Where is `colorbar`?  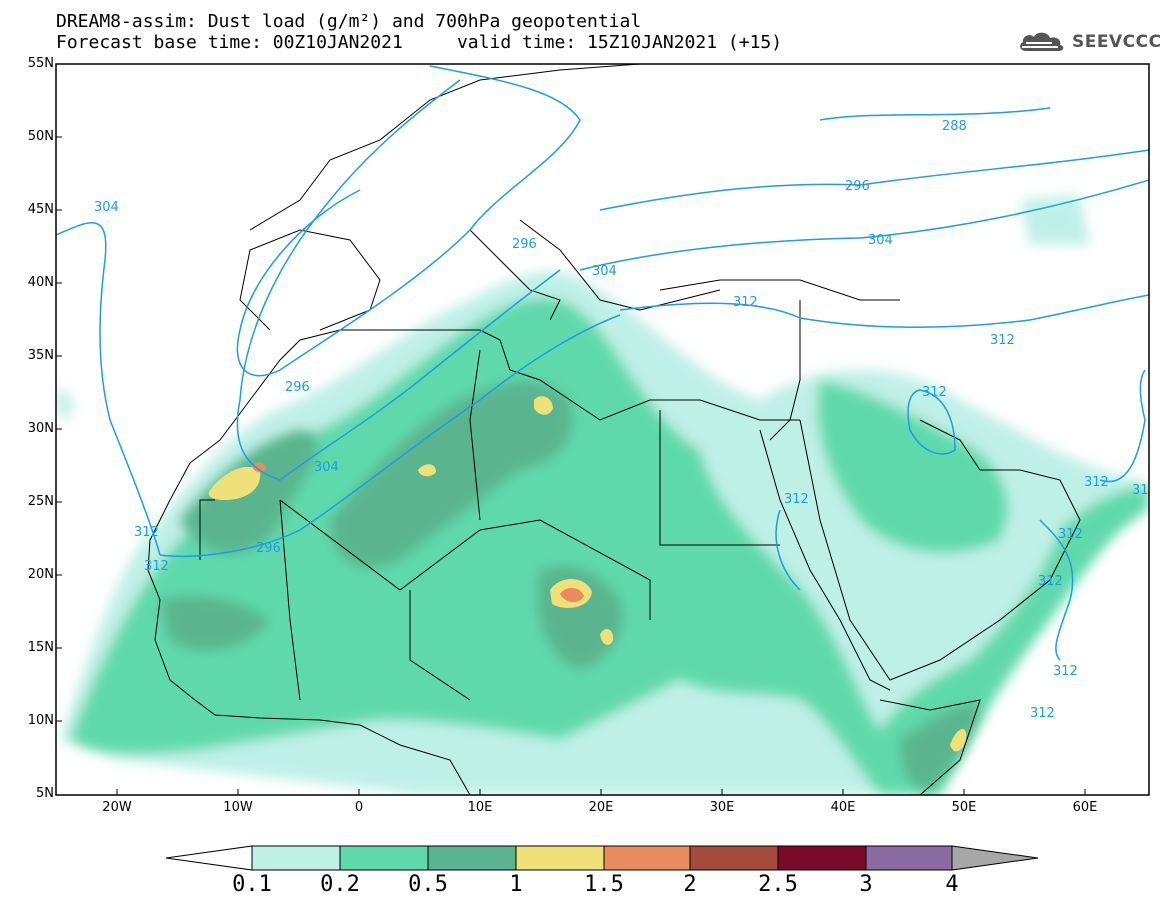 colorbar is located at coordinates (602, 858).